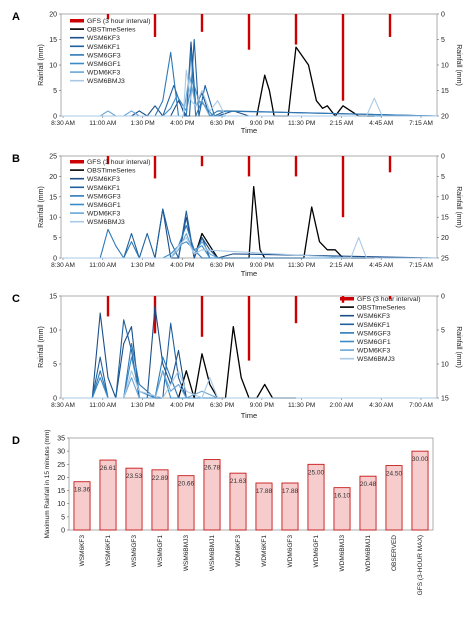  What do you see at coordinates (212, 553) in the screenshot?
I see `x-category-label: WSM6BMJ1` at bounding box center [212, 553].